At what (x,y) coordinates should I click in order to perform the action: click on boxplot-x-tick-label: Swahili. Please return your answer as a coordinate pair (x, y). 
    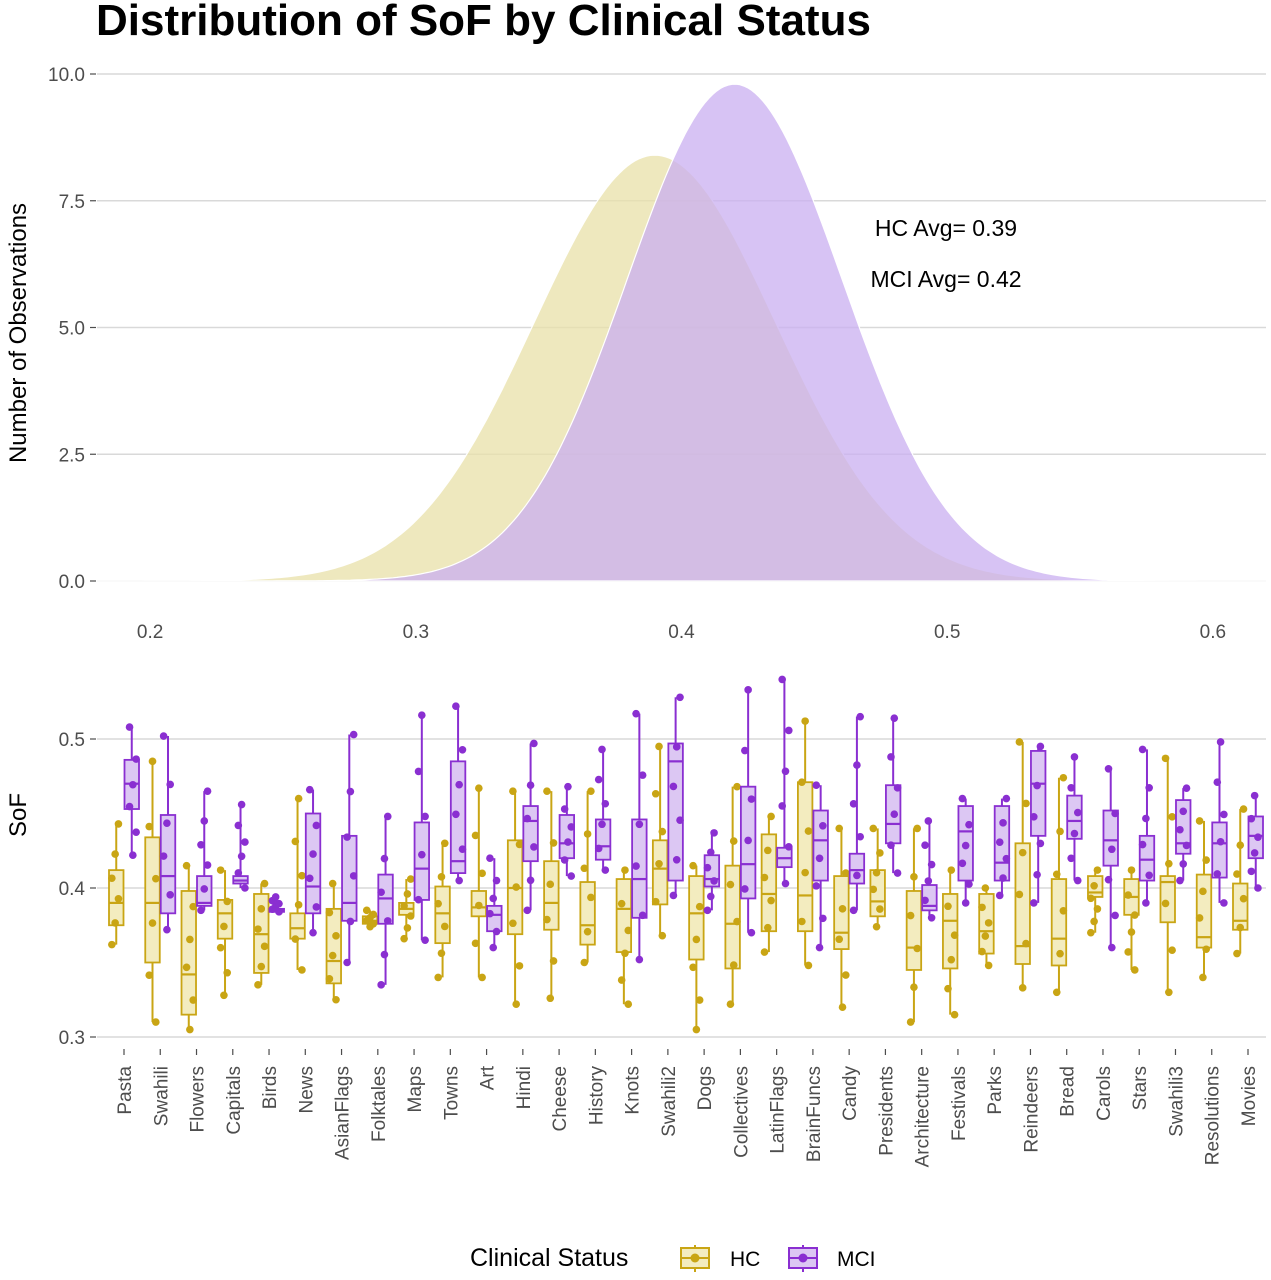
    Looking at the image, I should click on (161, 1096).